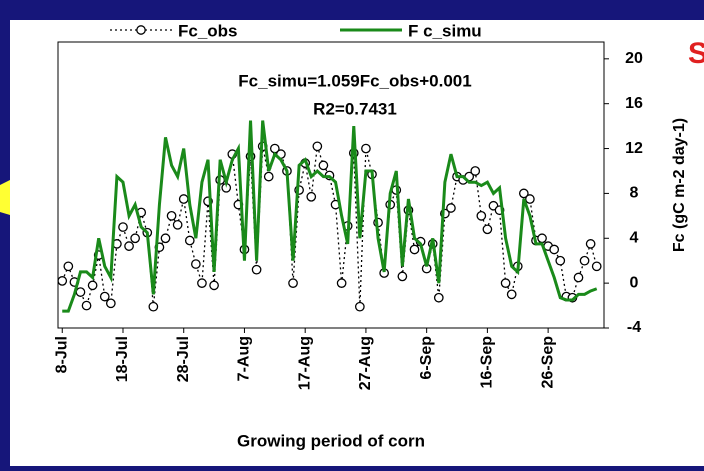 This screenshot has height=471, width=704. I want to click on y-tick-label: -4, so click(634, 327).